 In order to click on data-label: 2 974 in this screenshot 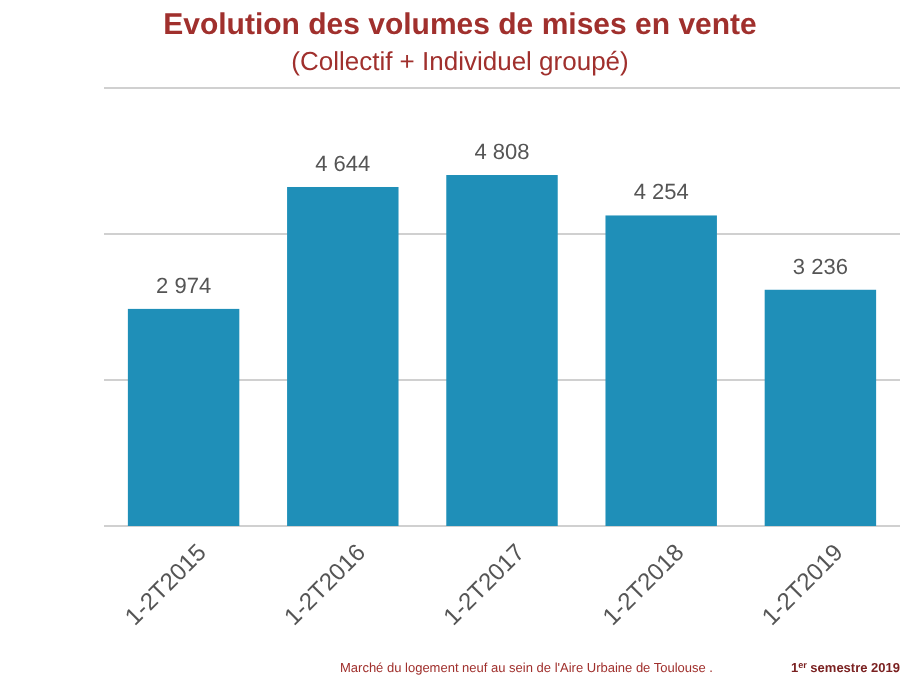, I will do `click(184, 286)`.